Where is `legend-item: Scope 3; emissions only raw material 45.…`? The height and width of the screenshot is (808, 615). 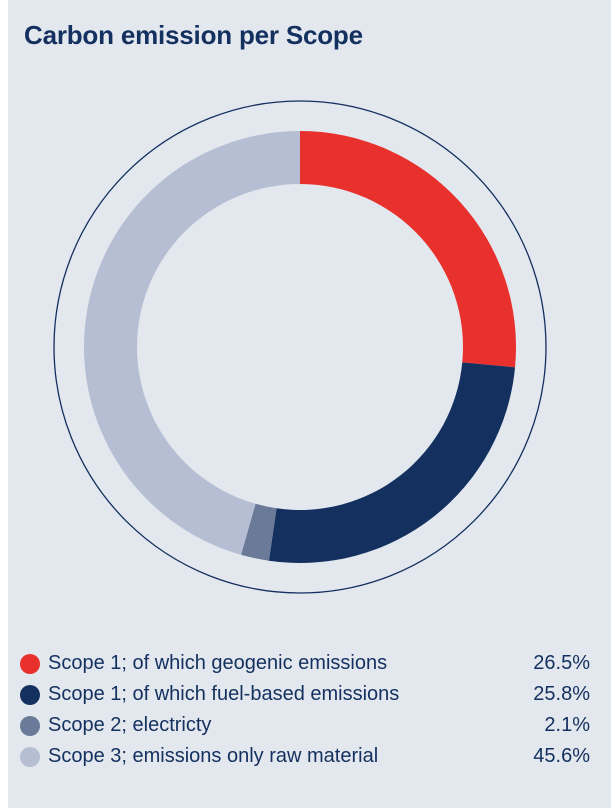 legend-item: Scope 3; emissions only raw material 45.… is located at coordinates (305, 756).